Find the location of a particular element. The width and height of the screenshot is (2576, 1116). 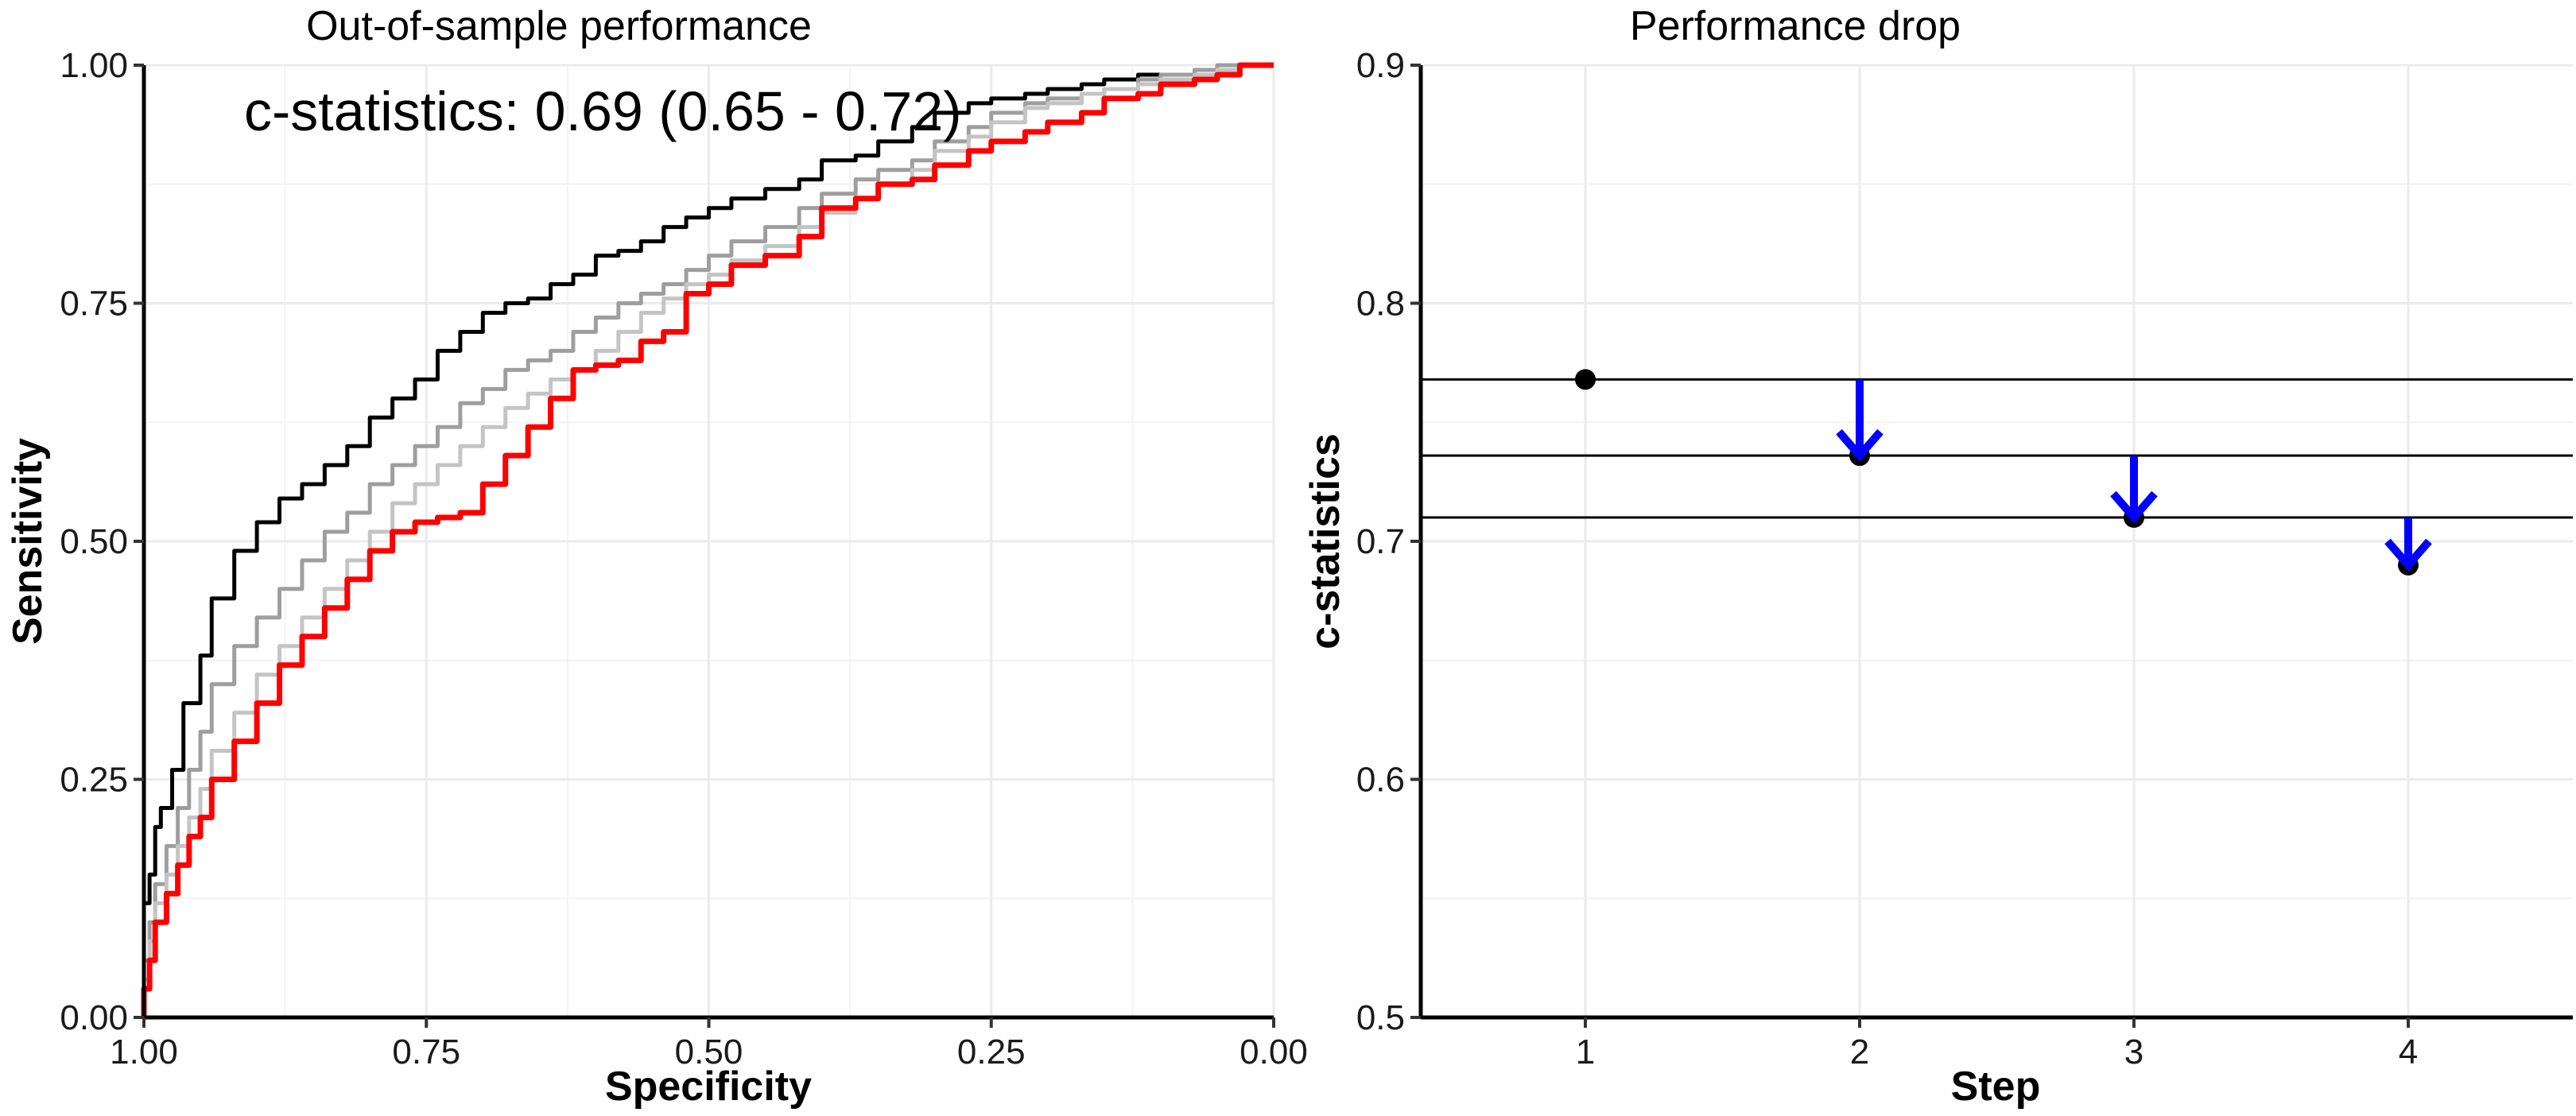

roc-y-tick-label: 1.00 is located at coordinates (94, 65).